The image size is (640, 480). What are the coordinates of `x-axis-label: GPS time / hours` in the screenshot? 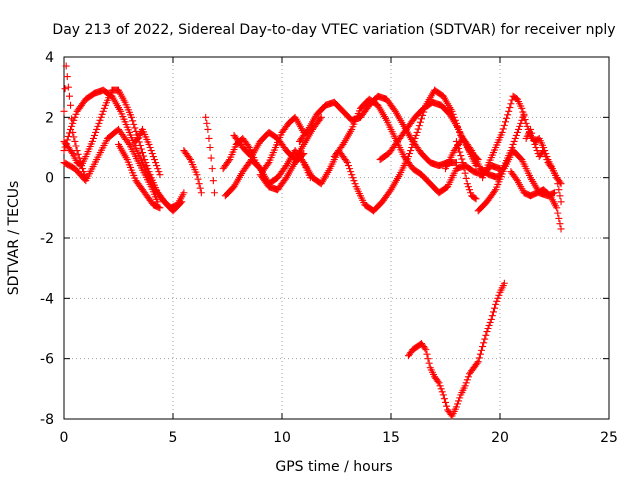 It's located at (333, 467).